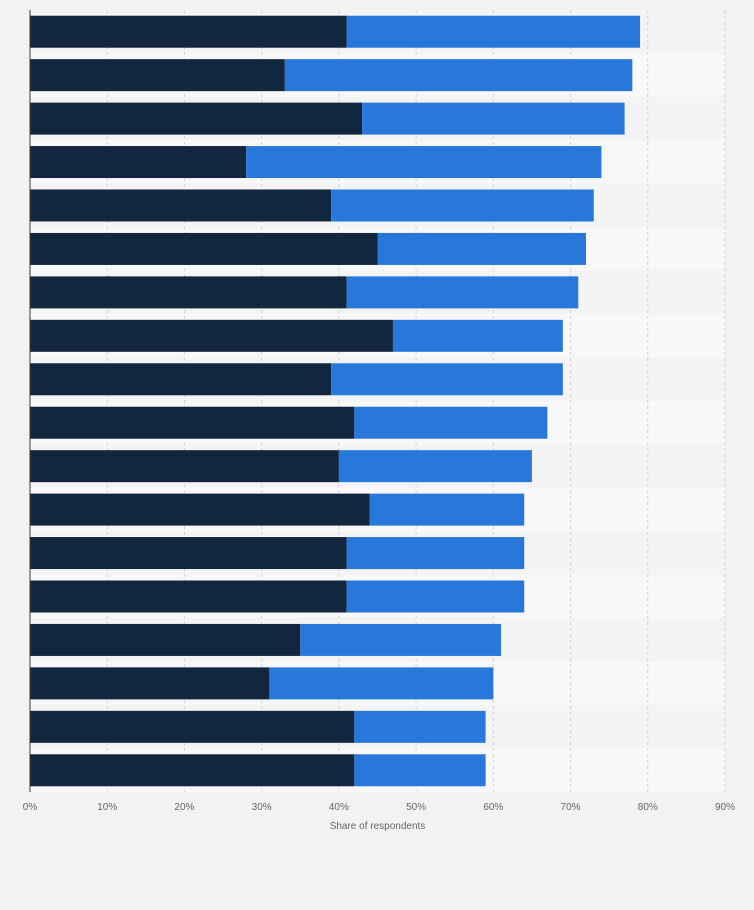 This screenshot has height=910, width=754. What do you see at coordinates (571, 807) in the screenshot?
I see `x-tick-label: 70%` at bounding box center [571, 807].